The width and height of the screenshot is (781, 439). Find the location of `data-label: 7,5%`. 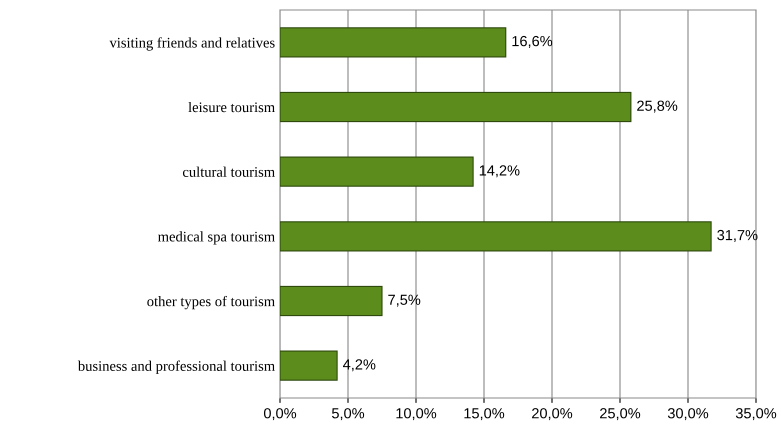

data-label: 7,5% is located at coordinates (404, 300).